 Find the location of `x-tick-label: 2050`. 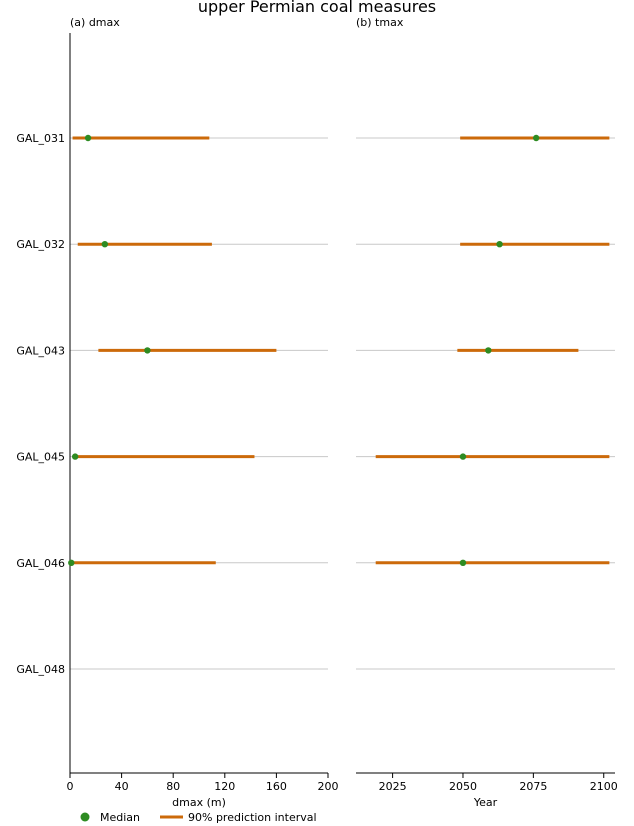

x-tick-label: 2050 is located at coordinates (463, 786).